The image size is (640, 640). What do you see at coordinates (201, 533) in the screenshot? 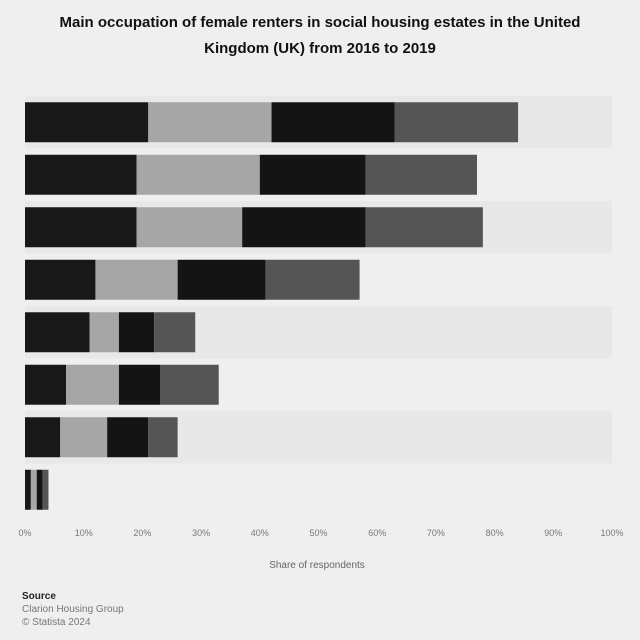
I see `x-tick-label: 30%` at bounding box center [201, 533].